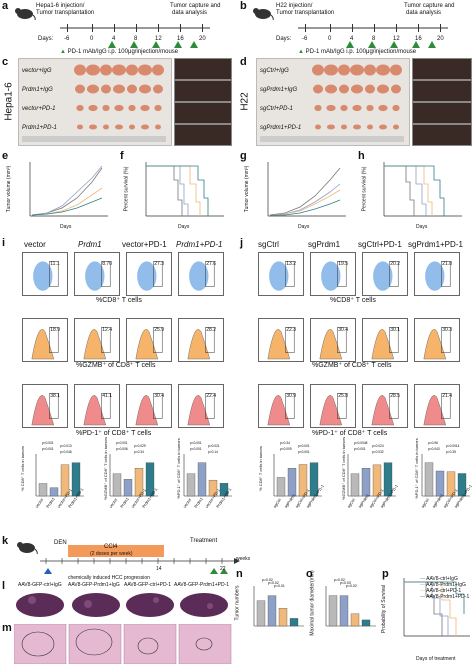  I want to click on flow-plot-j-cd8: 20.2, so click(385, 274).